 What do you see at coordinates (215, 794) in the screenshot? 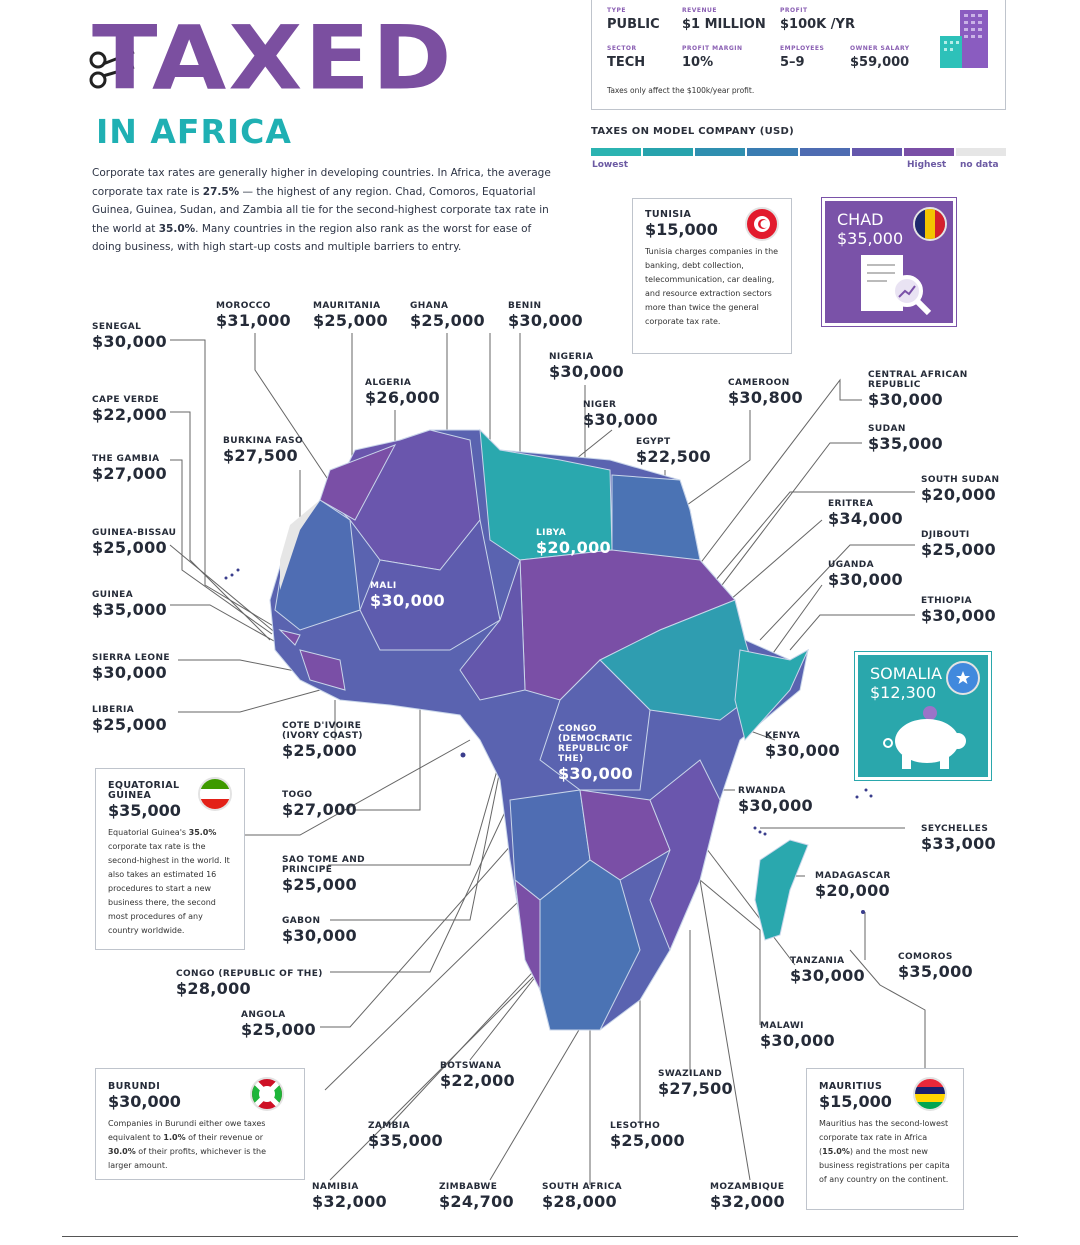
I see `equatorial-guinea-flag-icon` at bounding box center [215, 794].